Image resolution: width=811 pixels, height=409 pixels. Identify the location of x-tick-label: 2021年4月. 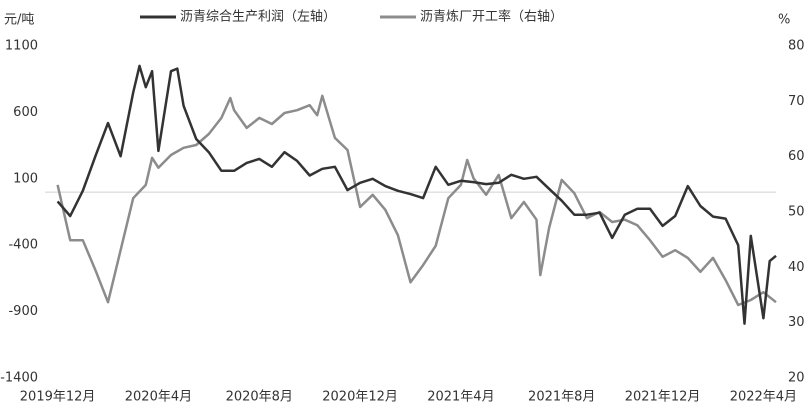
(460, 397).